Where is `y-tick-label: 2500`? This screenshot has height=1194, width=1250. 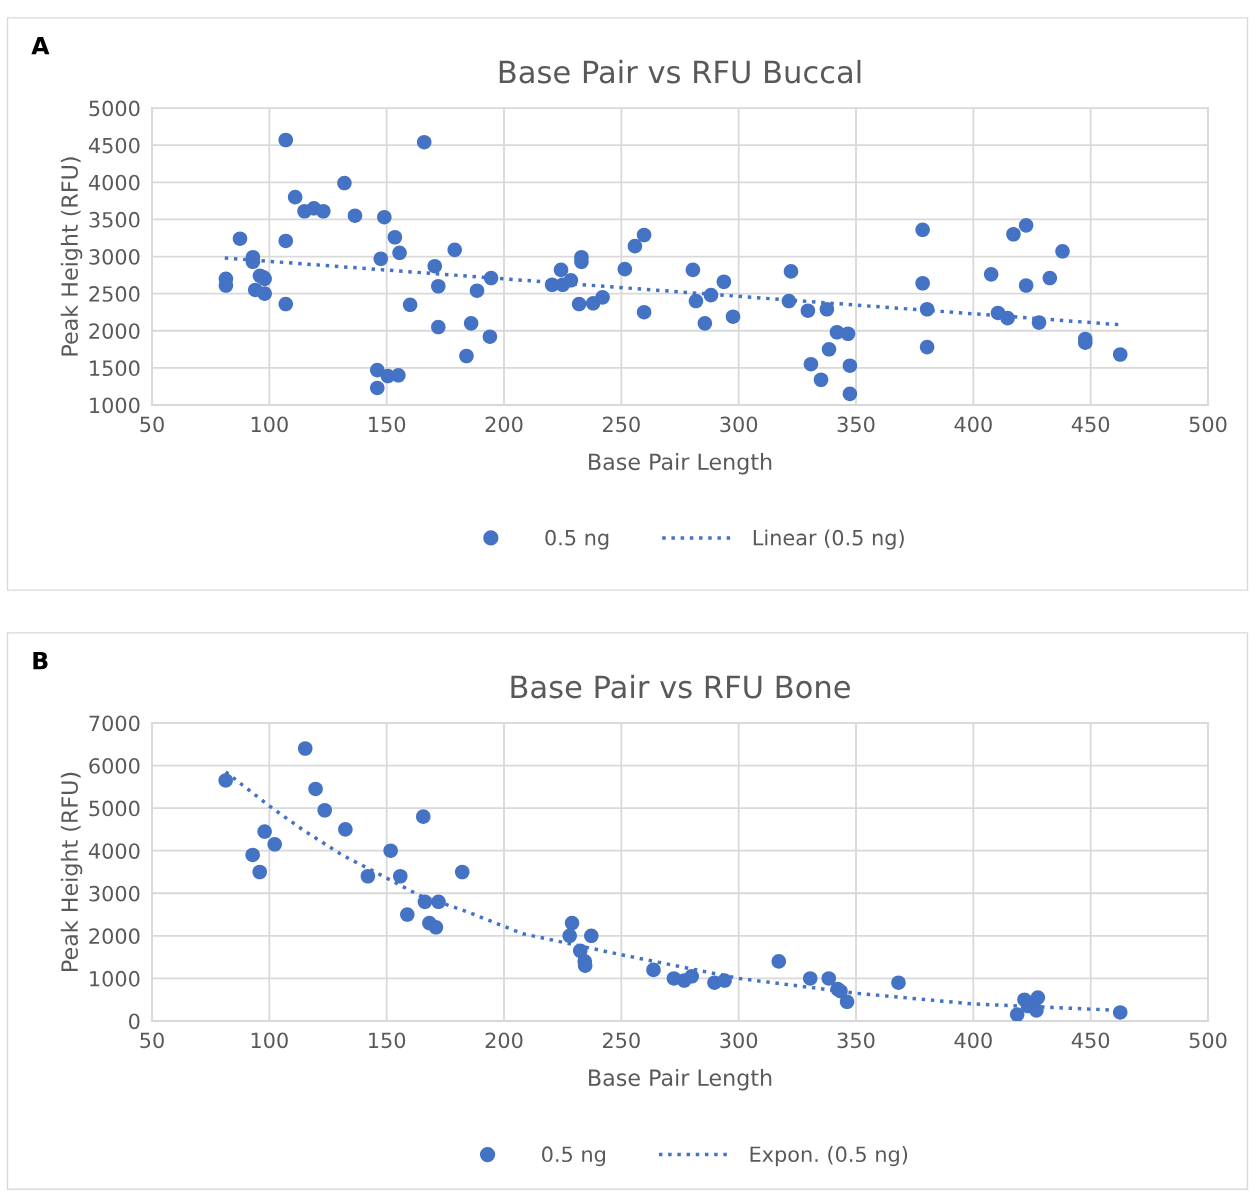
y-tick-label: 2500 is located at coordinates (114, 294).